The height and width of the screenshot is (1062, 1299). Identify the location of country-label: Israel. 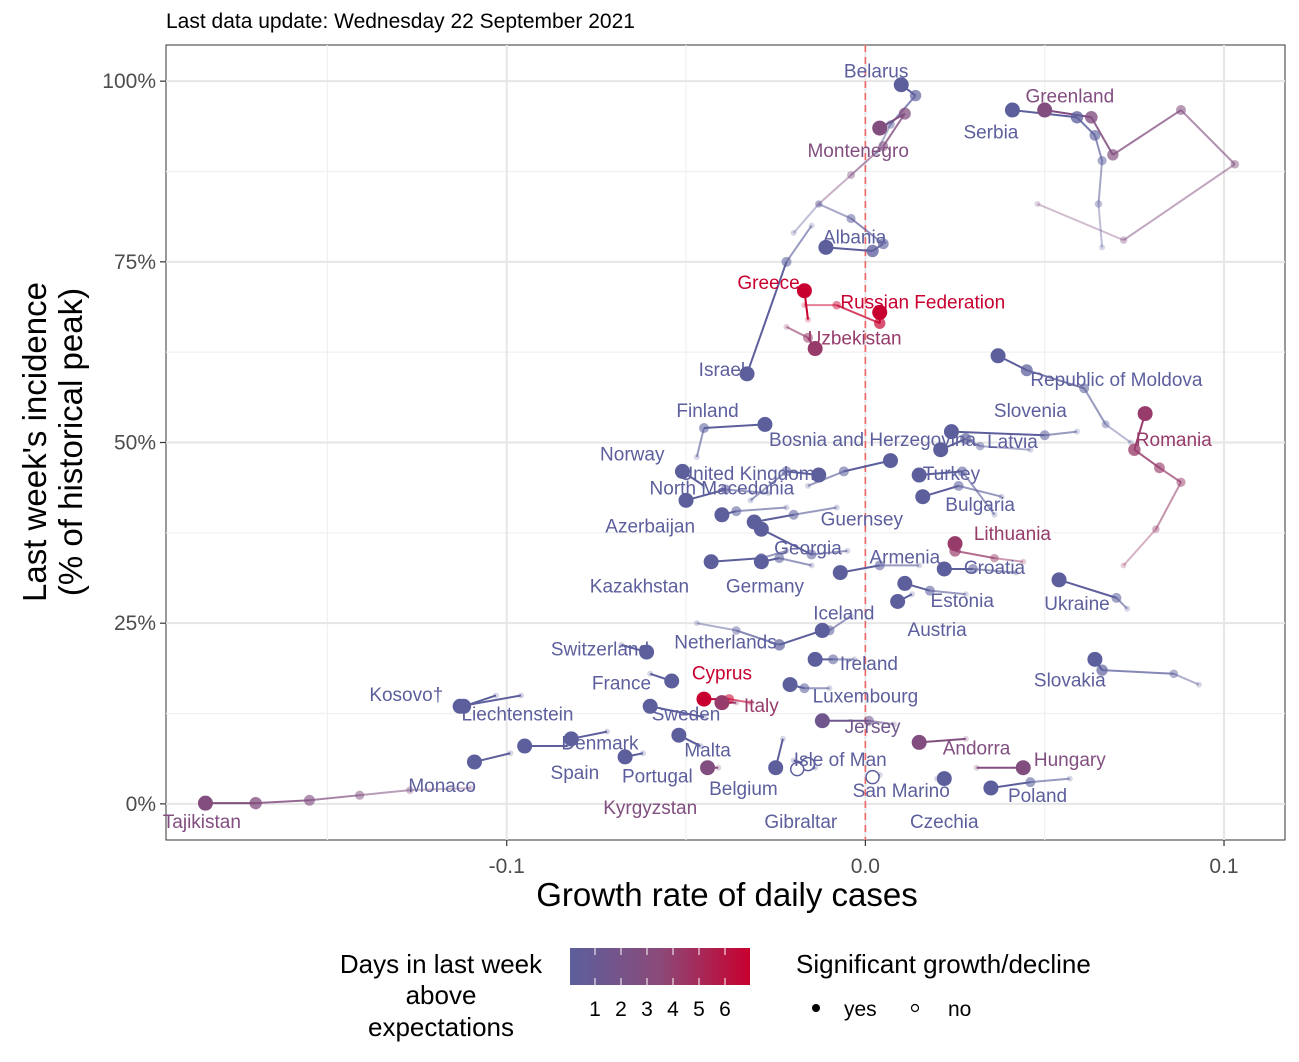
(722, 370).